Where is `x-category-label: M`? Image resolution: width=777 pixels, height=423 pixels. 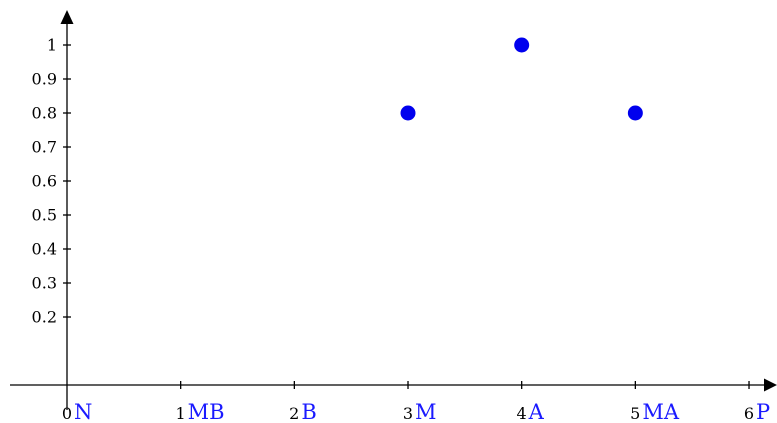
x-category-label: M is located at coordinates (426, 411).